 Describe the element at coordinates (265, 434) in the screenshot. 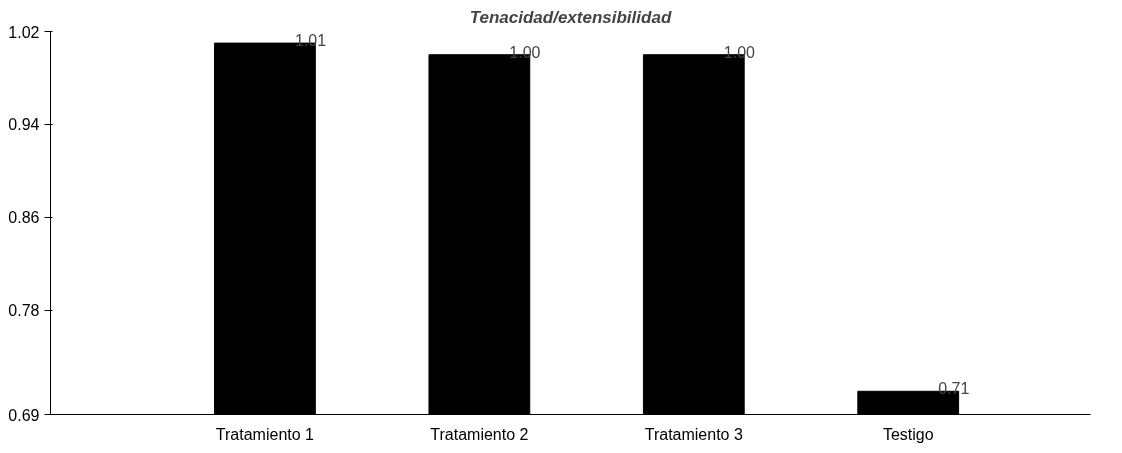

I see `x-tick-label: Tratamiento 1` at that location.